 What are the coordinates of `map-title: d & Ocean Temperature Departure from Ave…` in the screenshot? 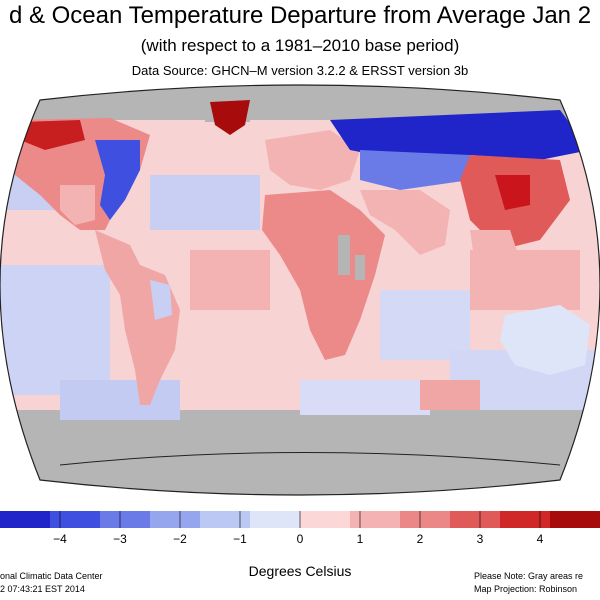 It's located at (300, 15).